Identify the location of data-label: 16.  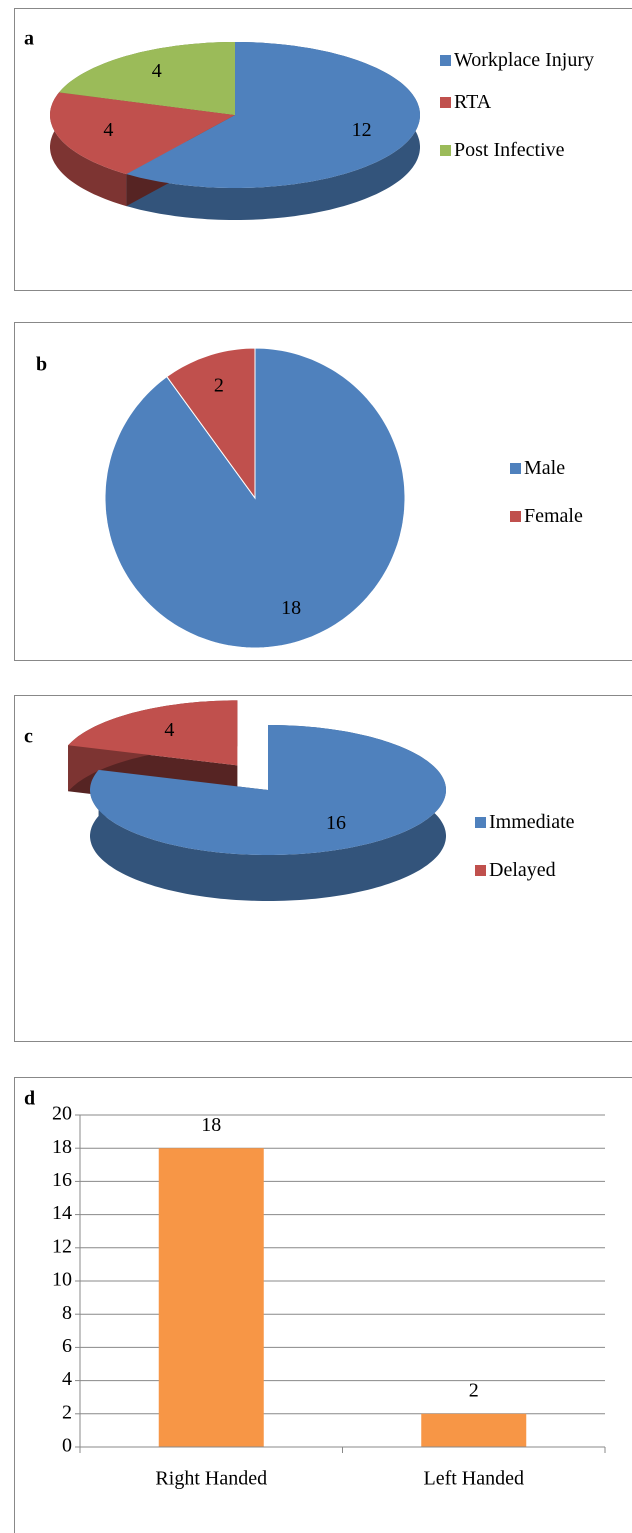
(336, 823).